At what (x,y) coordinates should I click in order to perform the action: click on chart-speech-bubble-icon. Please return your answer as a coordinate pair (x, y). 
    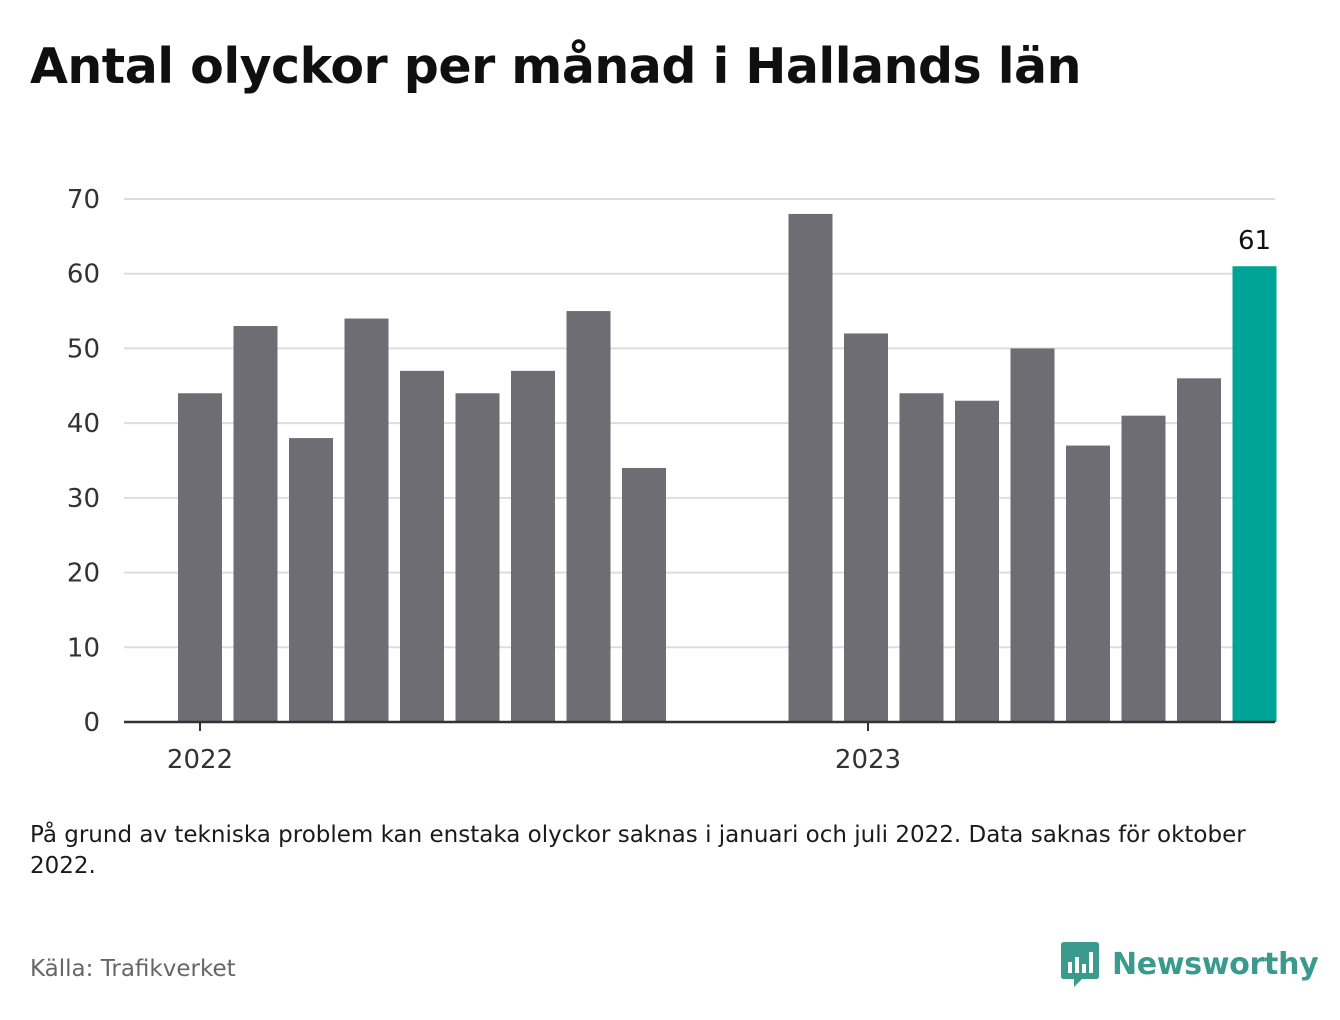
    Looking at the image, I should click on (1080, 964).